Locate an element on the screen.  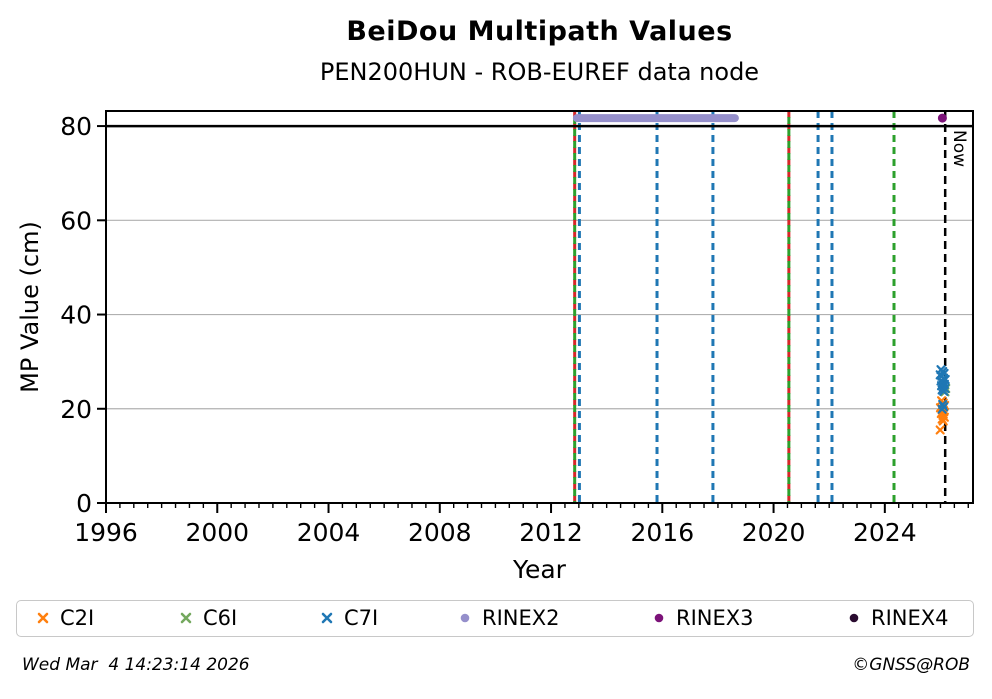
chart-title: BeiDou Multipath Values is located at coordinates (539, 31).